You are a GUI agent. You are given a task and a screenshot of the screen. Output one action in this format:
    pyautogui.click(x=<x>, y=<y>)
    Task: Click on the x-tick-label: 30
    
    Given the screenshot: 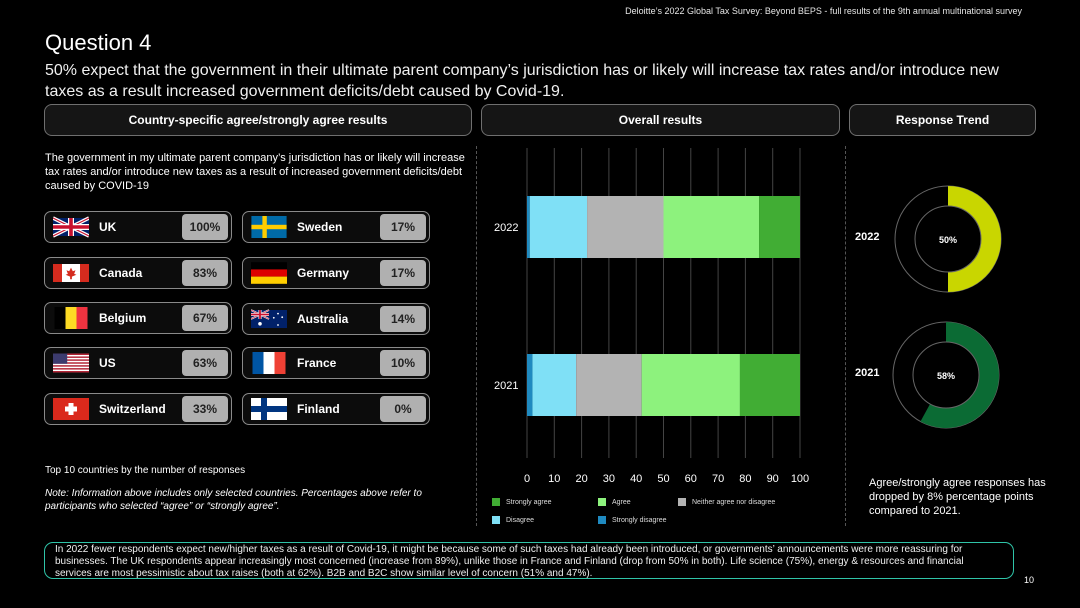 What is the action you would take?
    pyautogui.click(x=609, y=479)
    